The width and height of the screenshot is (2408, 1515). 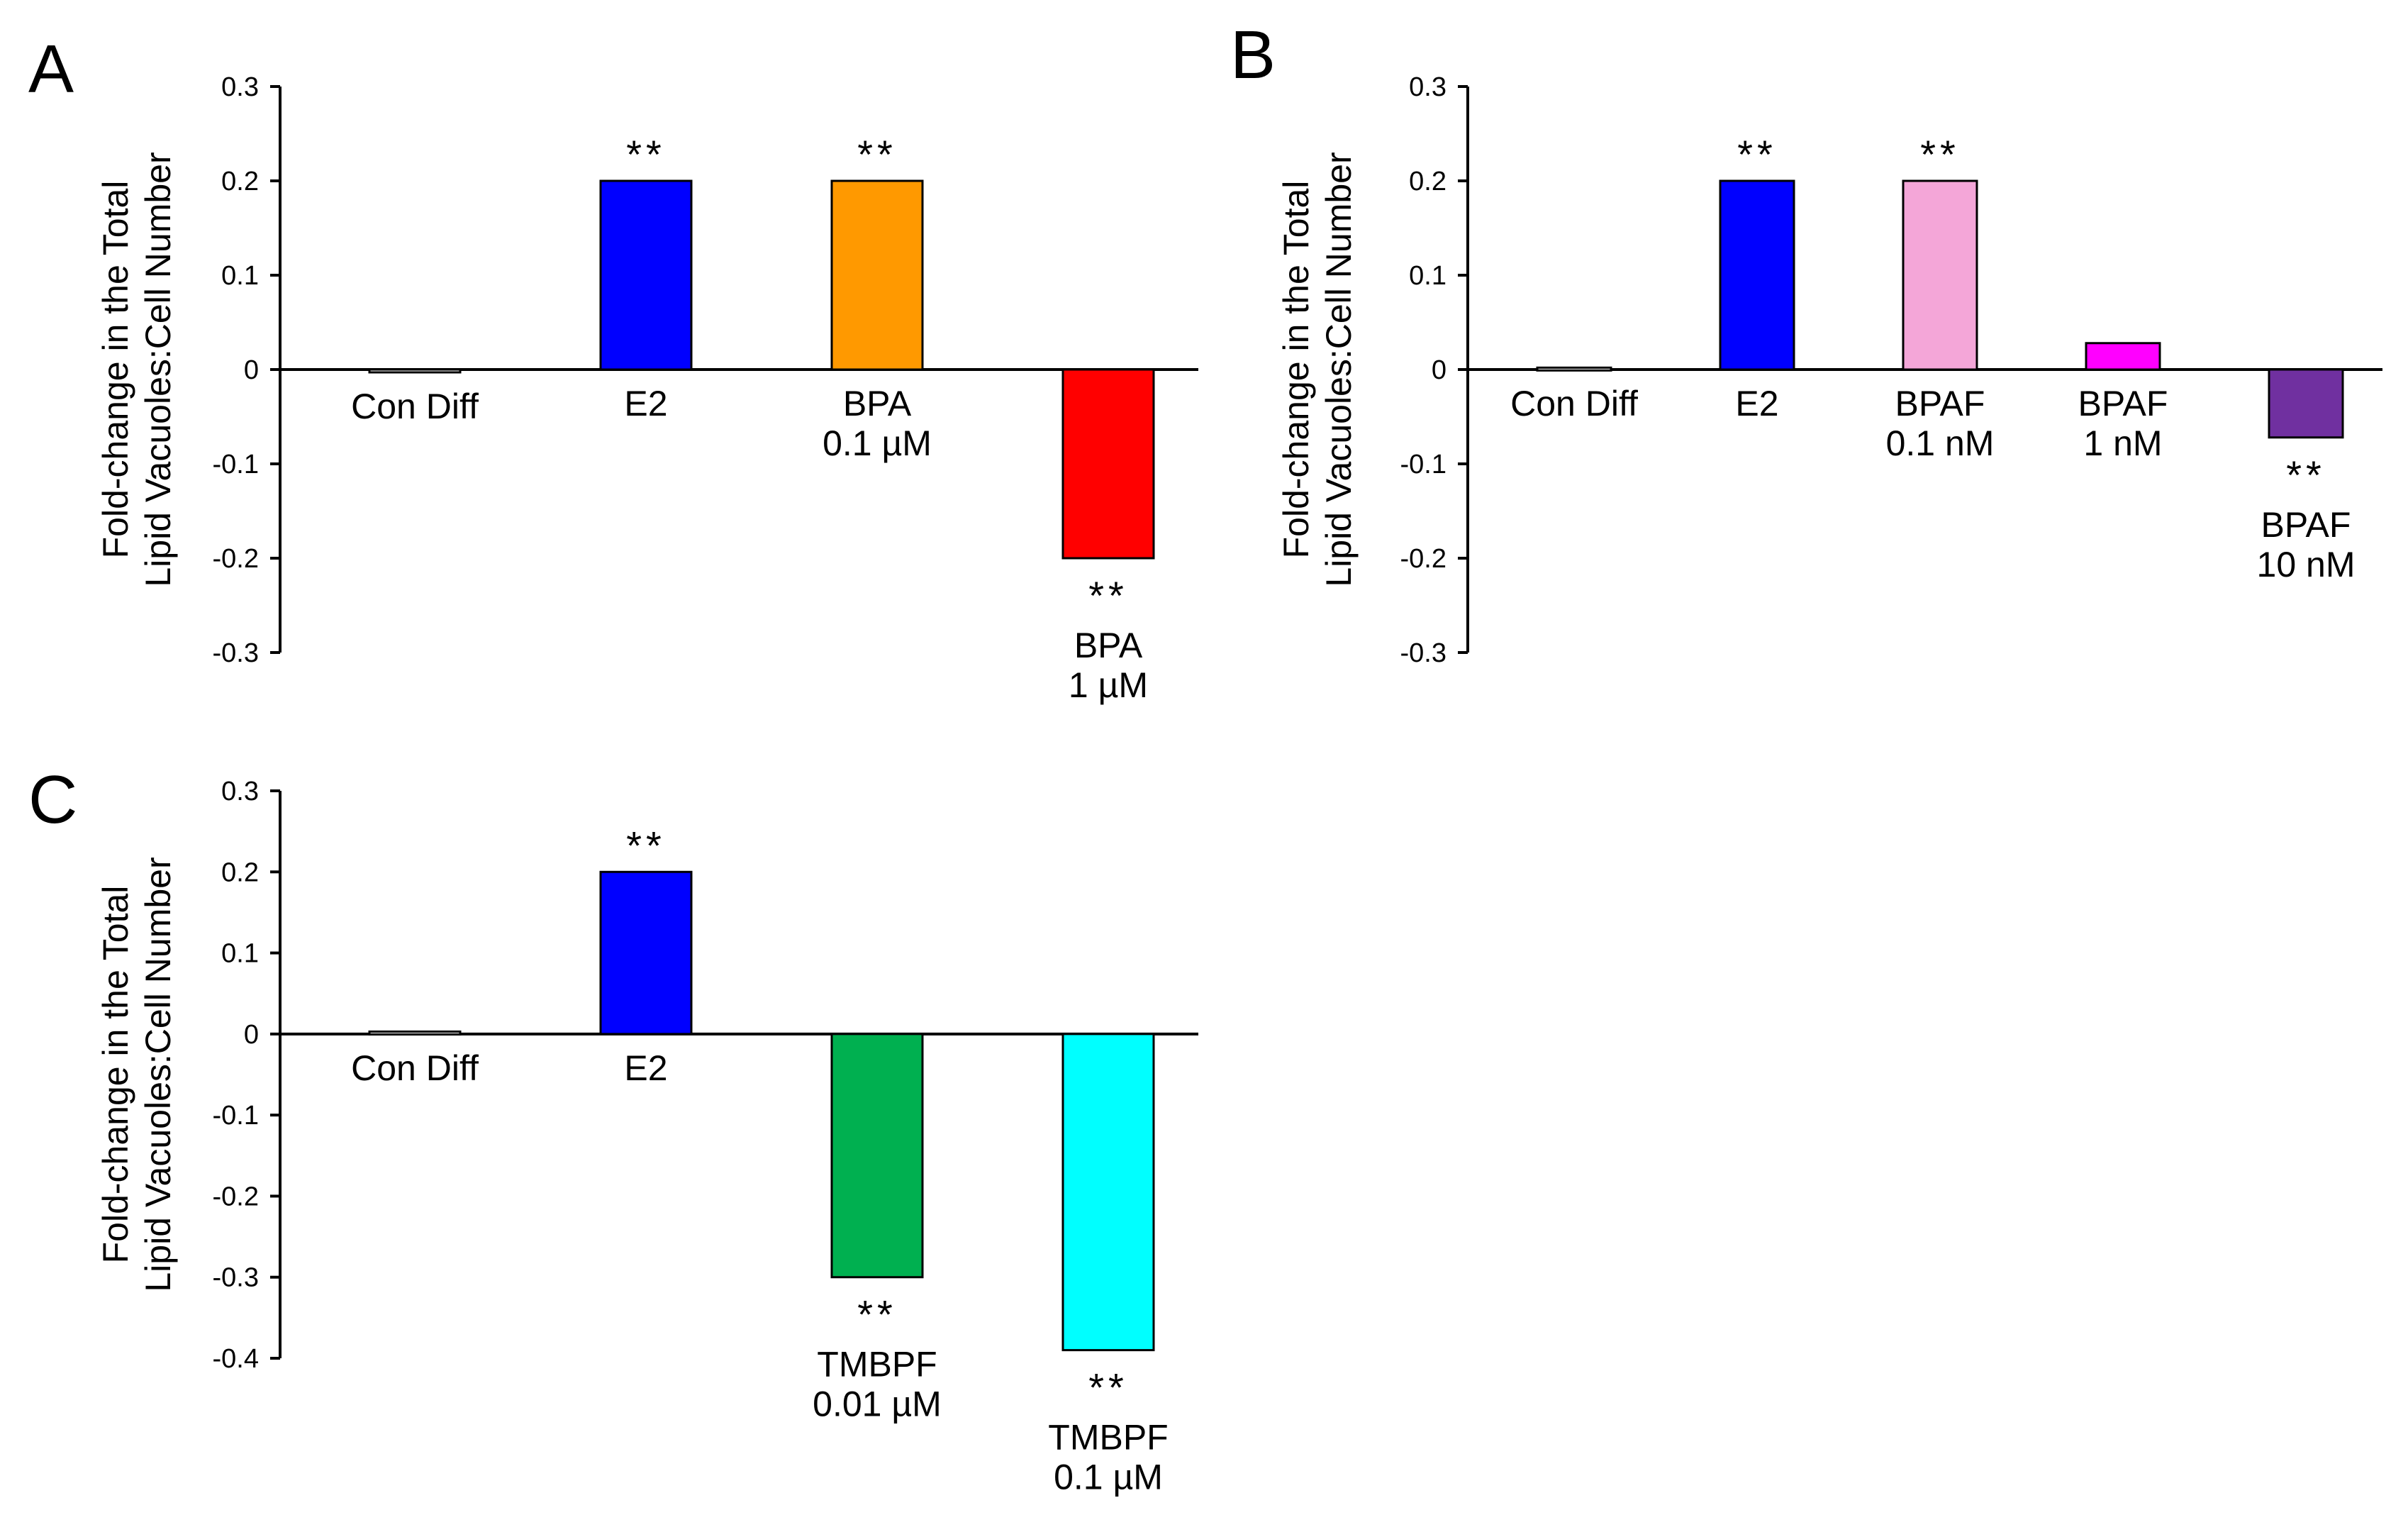 What do you see at coordinates (1108, 685) in the screenshot?
I see `category-label: 1 µM` at bounding box center [1108, 685].